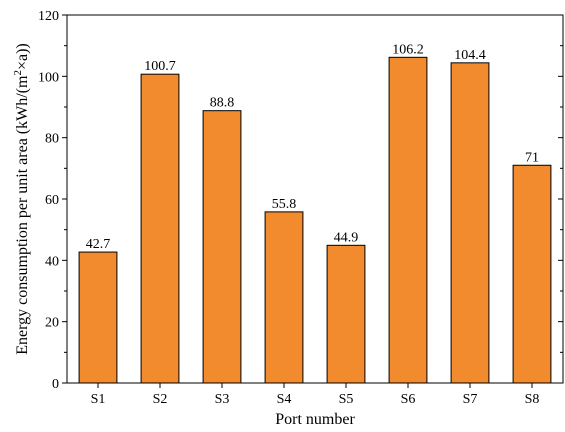  Describe the element at coordinates (48, 16) in the screenshot. I see `y-tick-label: 120` at that location.